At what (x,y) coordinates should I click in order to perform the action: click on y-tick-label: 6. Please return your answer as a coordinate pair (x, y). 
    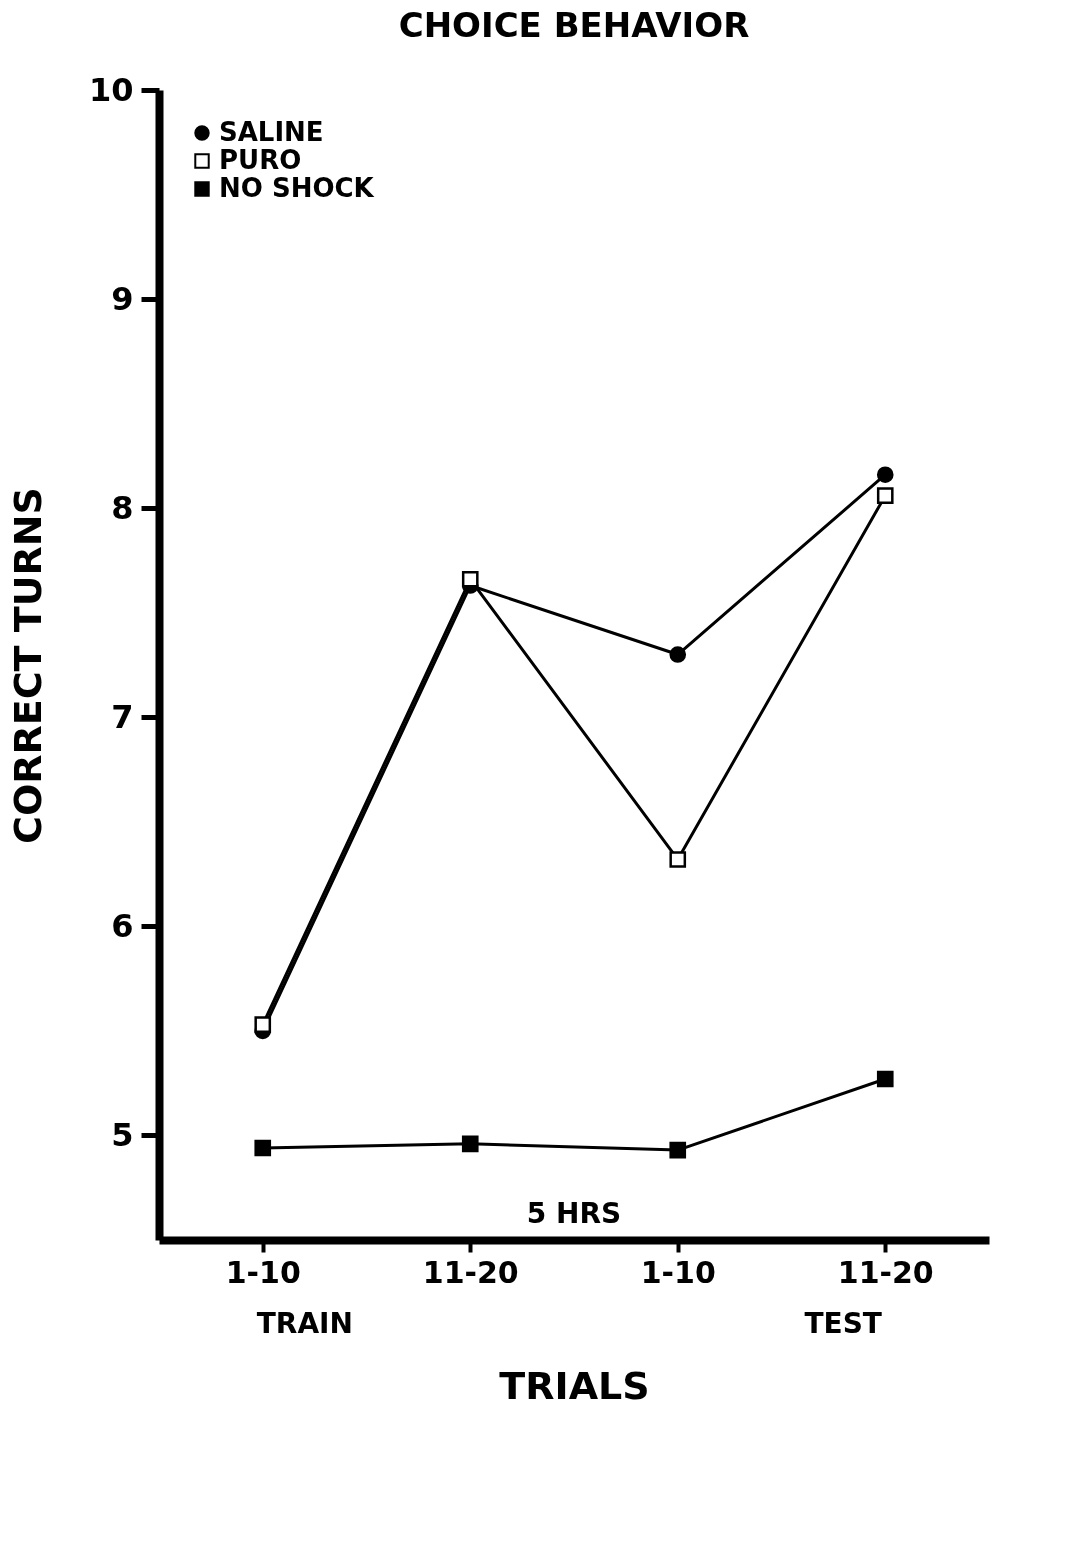
    Looking at the image, I should click on (122, 925).